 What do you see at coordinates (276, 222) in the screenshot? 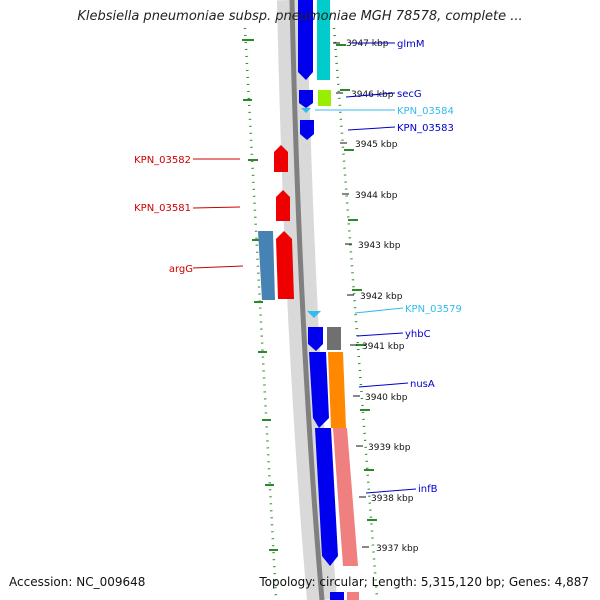
I see `reverse-strand-genes` at bounding box center [276, 222].